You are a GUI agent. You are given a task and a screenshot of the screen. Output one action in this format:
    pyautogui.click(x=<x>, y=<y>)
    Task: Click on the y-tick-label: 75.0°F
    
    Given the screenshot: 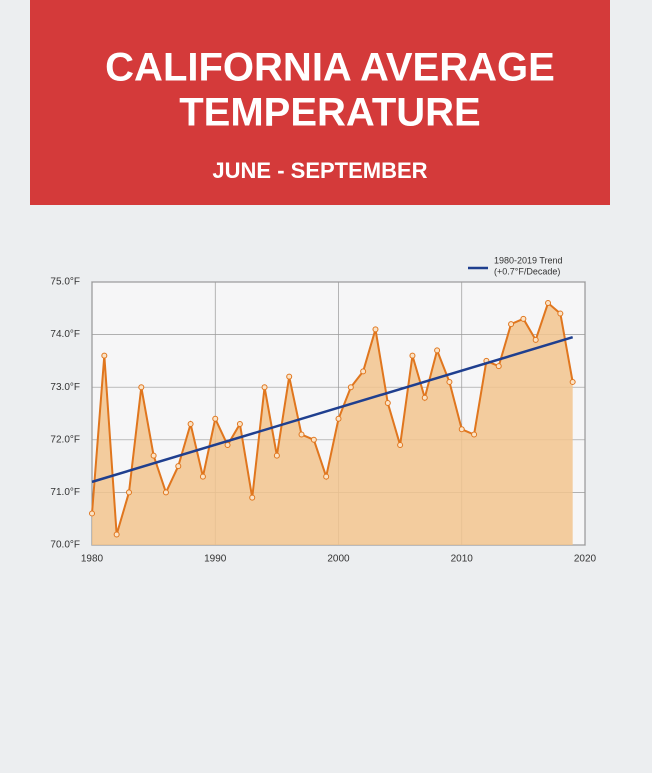 What is the action you would take?
    pyautogui.click(x=65, y=282)
    